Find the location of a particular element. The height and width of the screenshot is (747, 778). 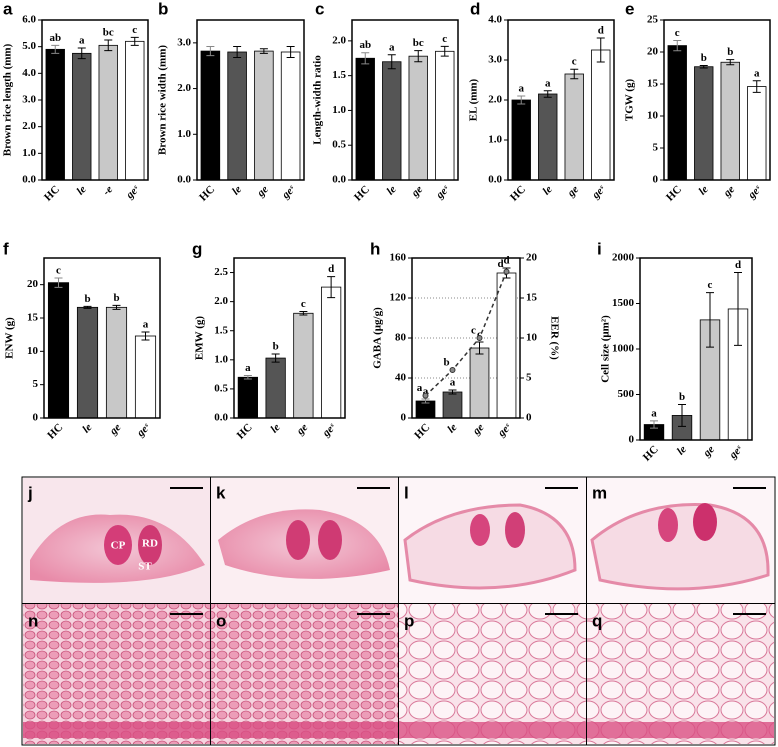

panel-label: q is located at coordinates (597, 620).